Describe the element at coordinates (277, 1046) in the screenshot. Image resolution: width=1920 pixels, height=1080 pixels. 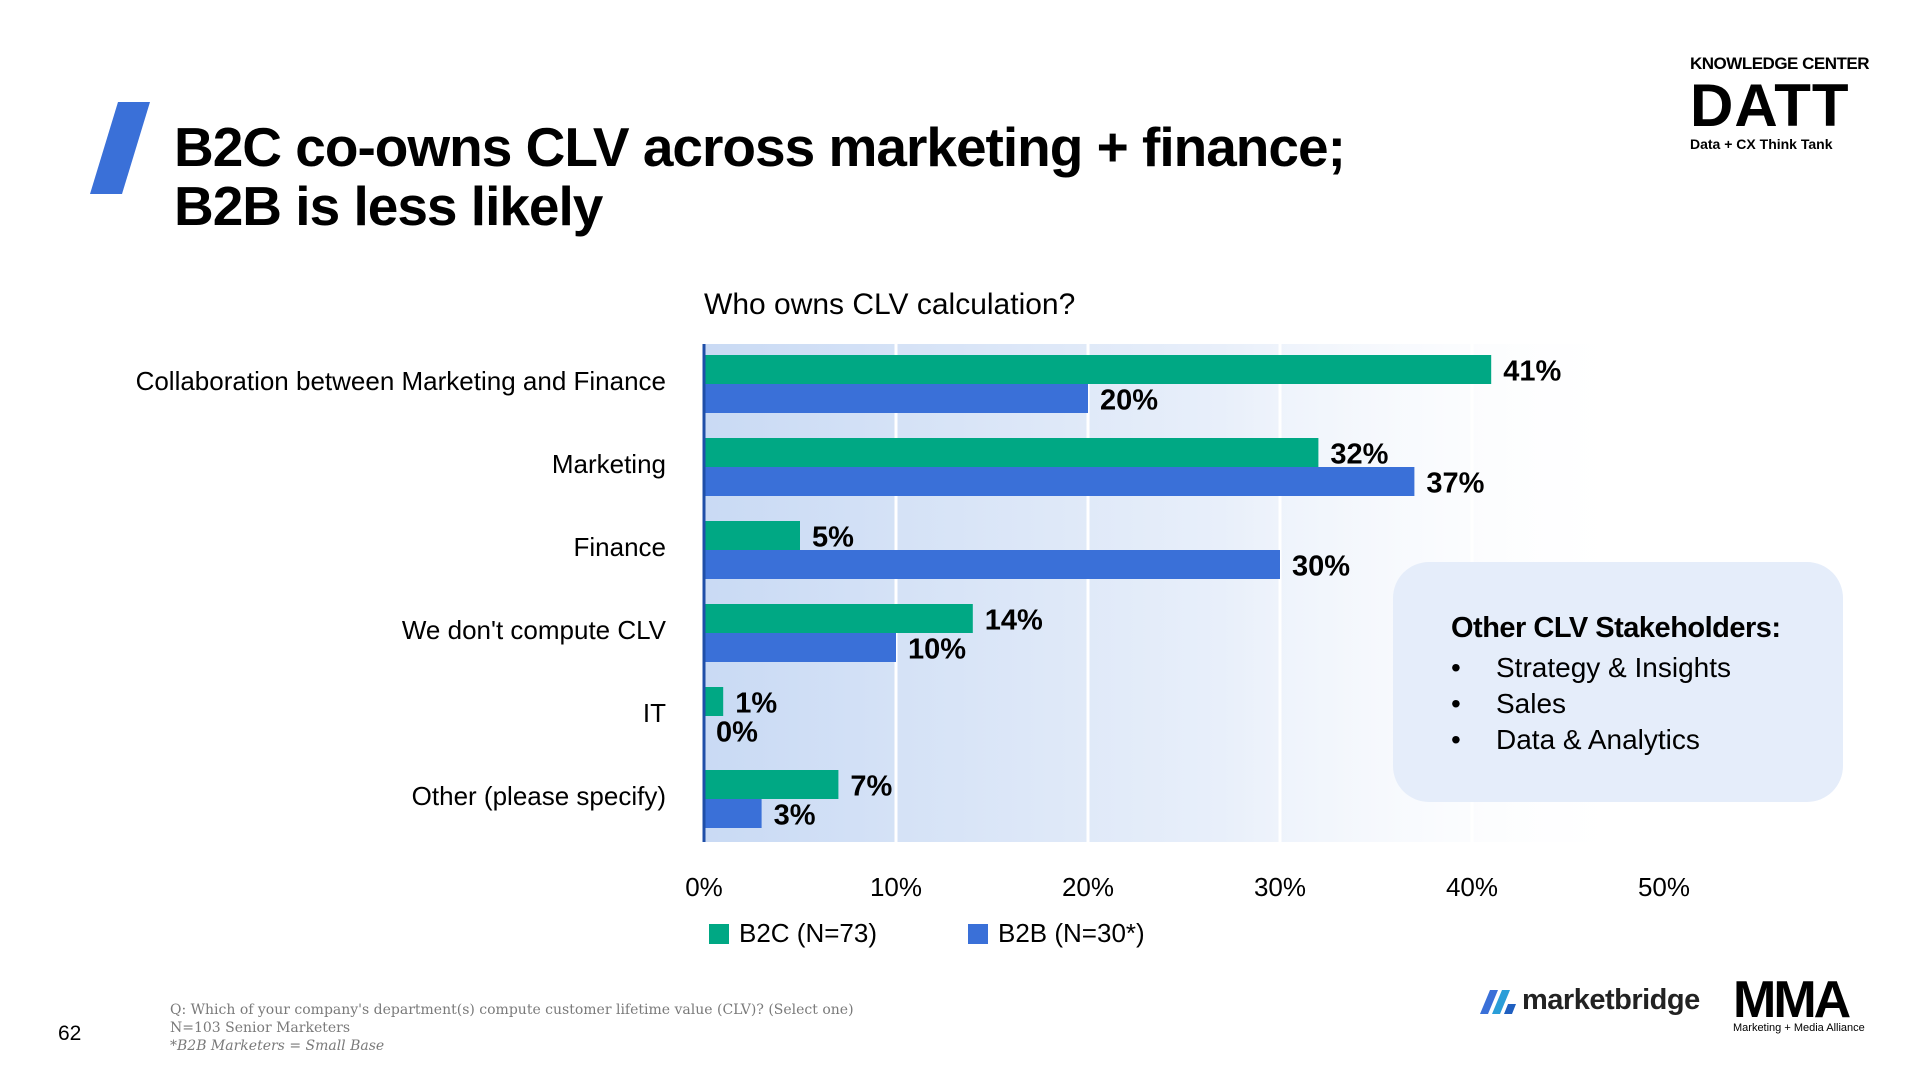
I see `footnote-note: *B2B Marketers = Small Base` at that location.